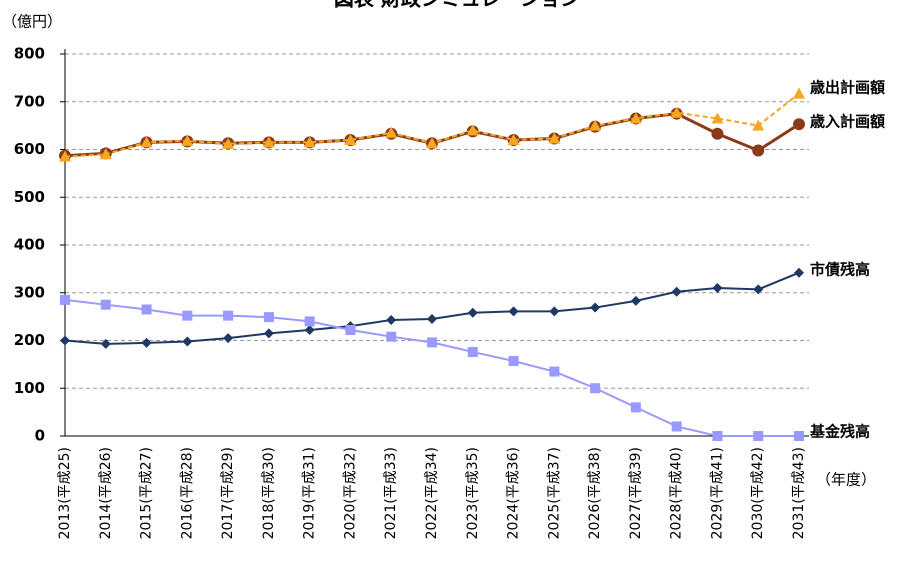 The image size is (914, 574). Describe the element at coordinates (677, 493) in the screenshot. I see `x-tick-label: 2028(平成40)` at that location.